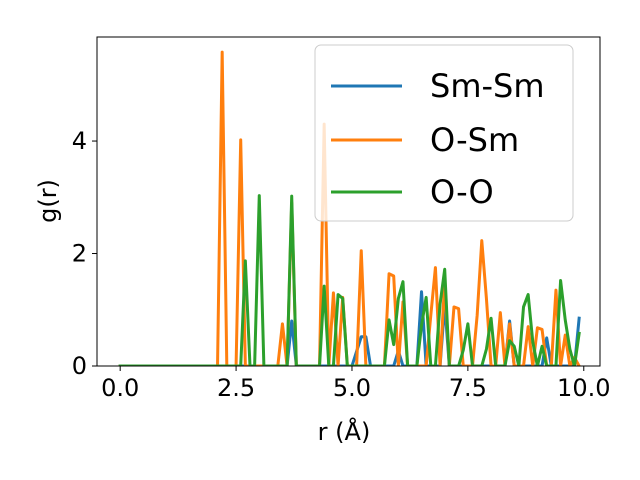 The height and width of the screenshot is (480, 640). I want to click on y-tick-label: 4, so click(79, 141).